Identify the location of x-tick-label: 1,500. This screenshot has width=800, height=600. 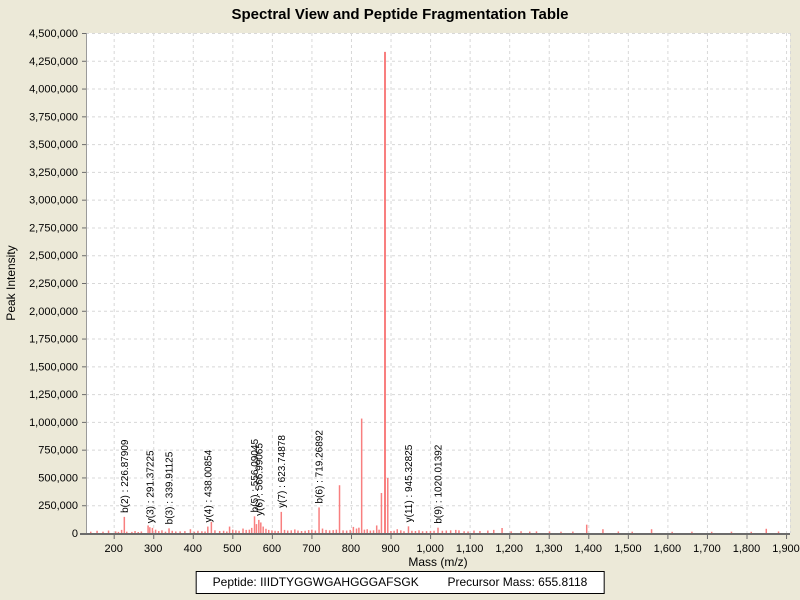
(628, 549).